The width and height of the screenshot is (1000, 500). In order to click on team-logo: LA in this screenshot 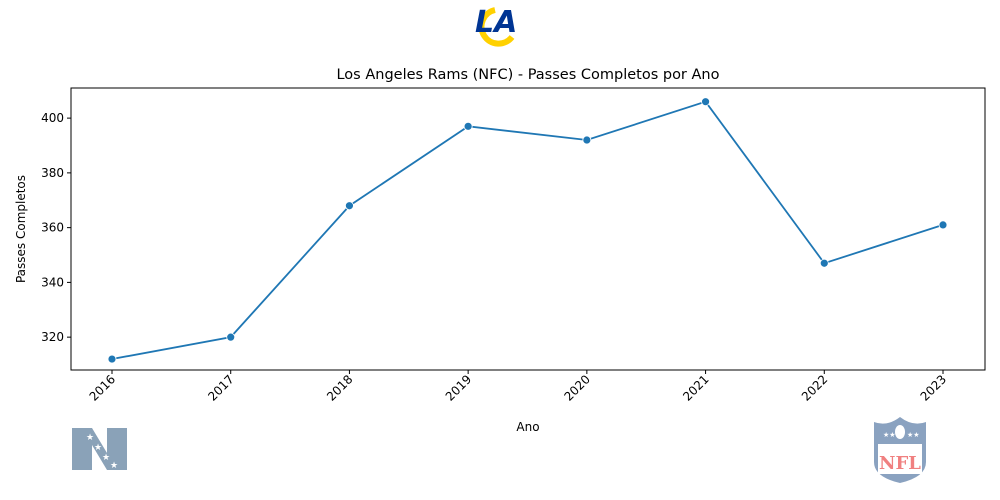, I will do `click(496, 26)`.